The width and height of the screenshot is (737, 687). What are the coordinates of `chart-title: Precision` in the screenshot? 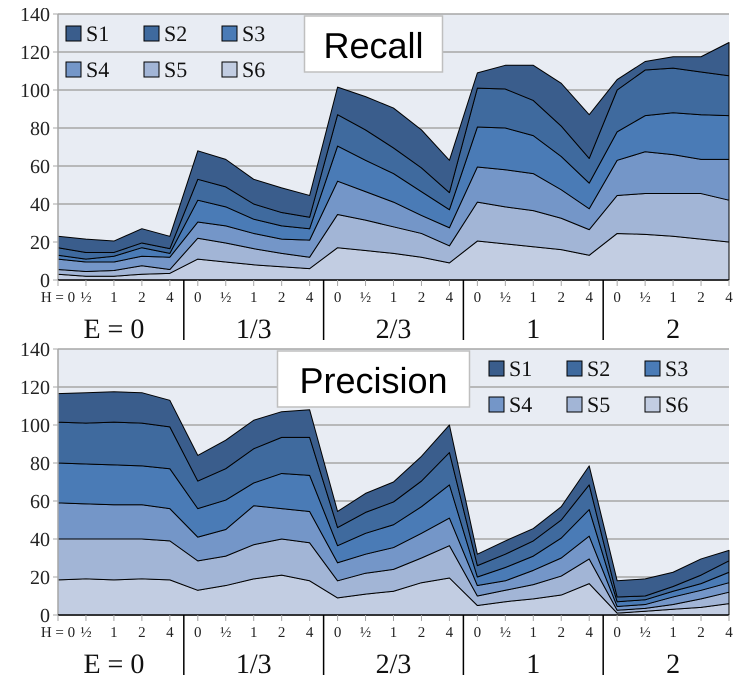 It's located at (373, 380).